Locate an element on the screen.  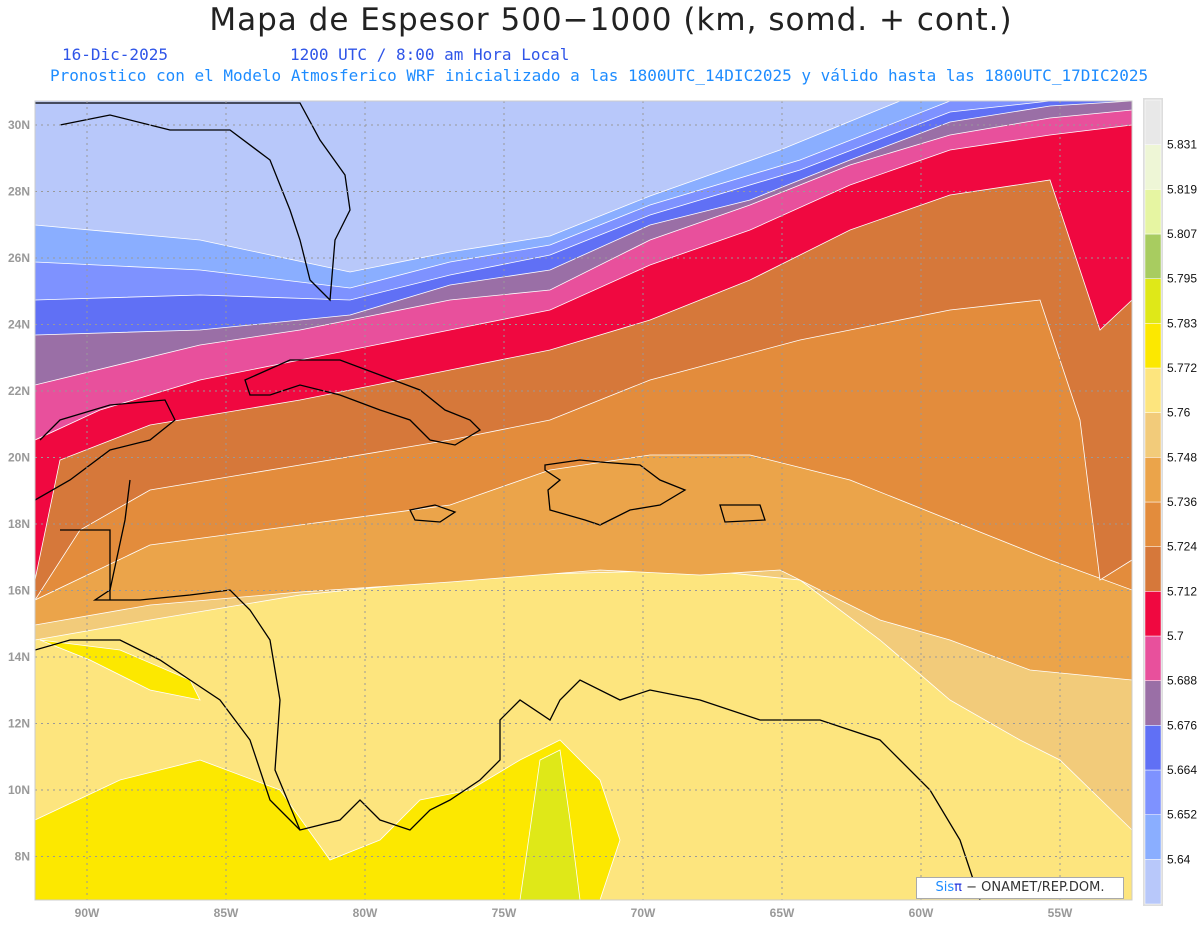
colorbar-label: 5.748 is located at coordinates (1182, 457).